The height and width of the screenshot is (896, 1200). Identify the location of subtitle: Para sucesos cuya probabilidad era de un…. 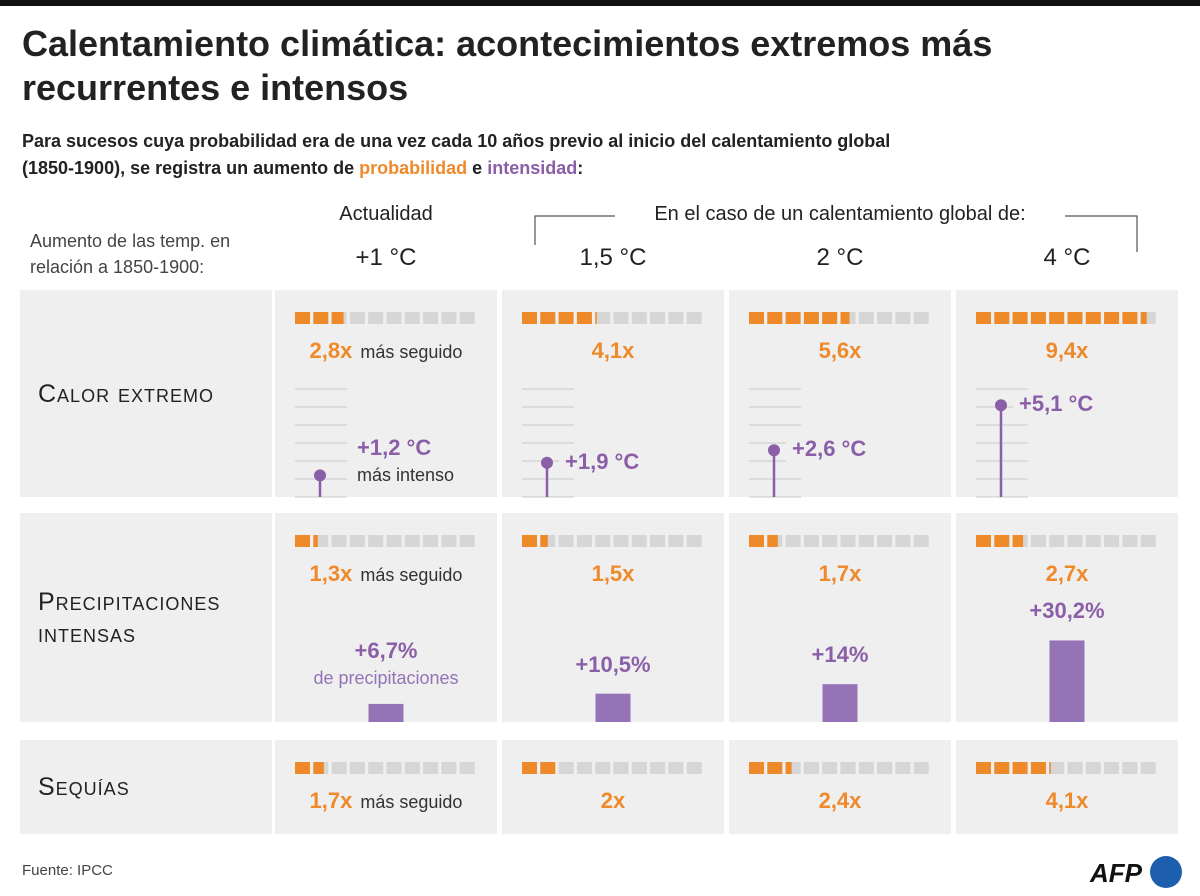
(472, 155).